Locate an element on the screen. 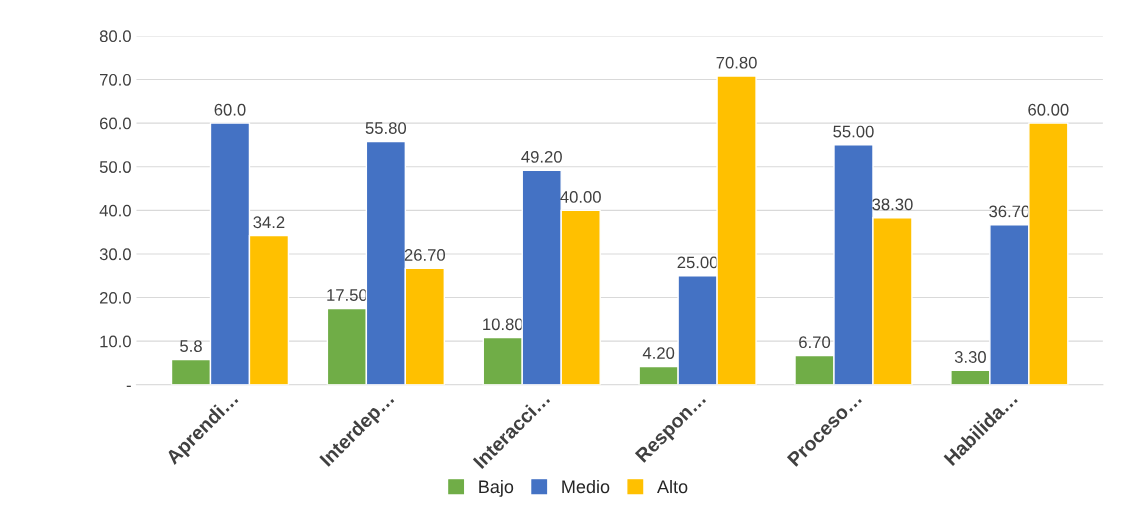 This screenshot has height=513, width=1137. data-label: 49.20 is located at coordinates (541, 156).